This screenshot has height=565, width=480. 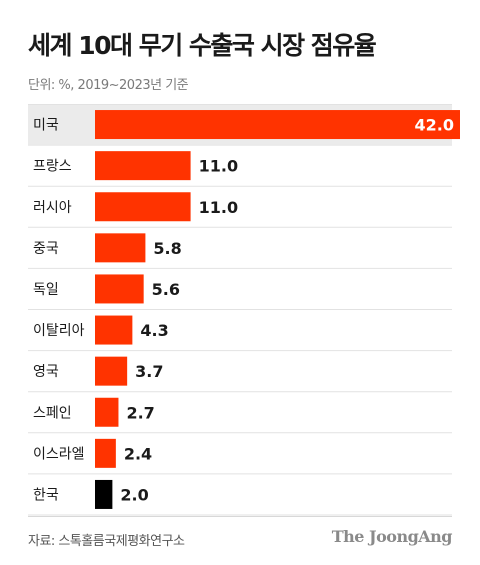 I want to click on category-label: 이스라엘, so click(x=59, y=454).